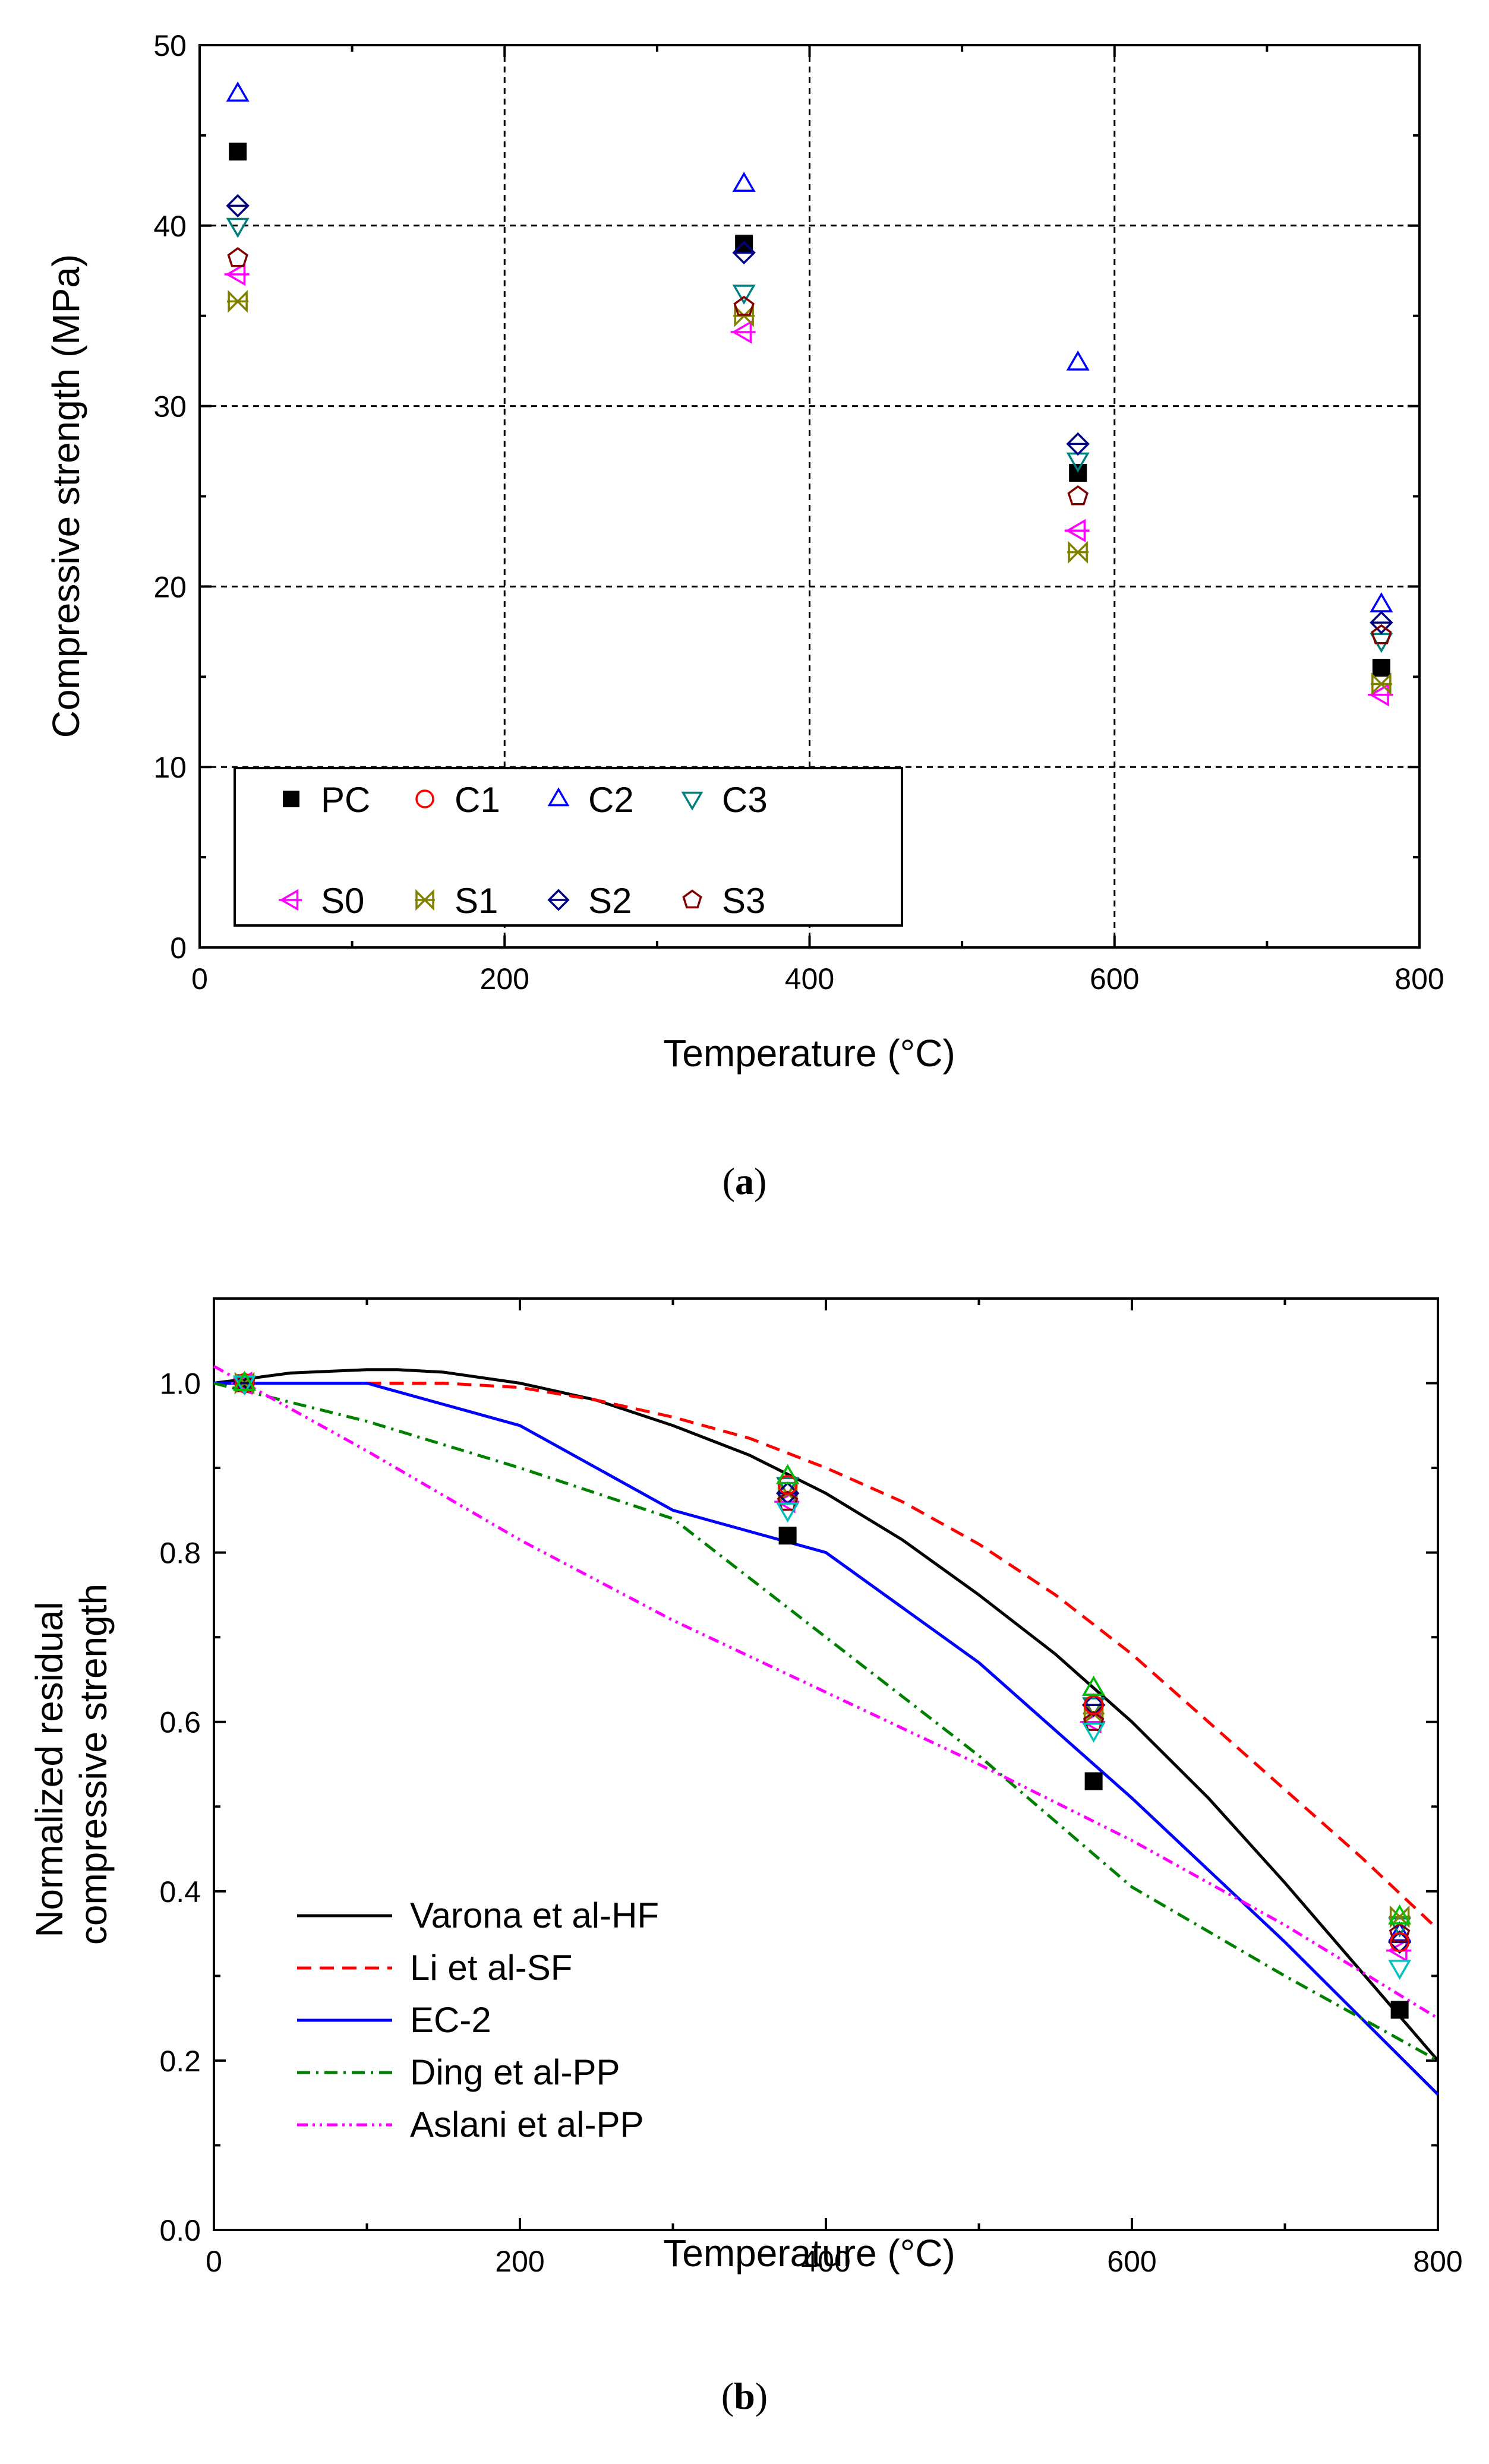  Describe the element at coordinates (558, 797) in the screenshot. I see `chart-a-legend-marker-c2-shape` at that location.